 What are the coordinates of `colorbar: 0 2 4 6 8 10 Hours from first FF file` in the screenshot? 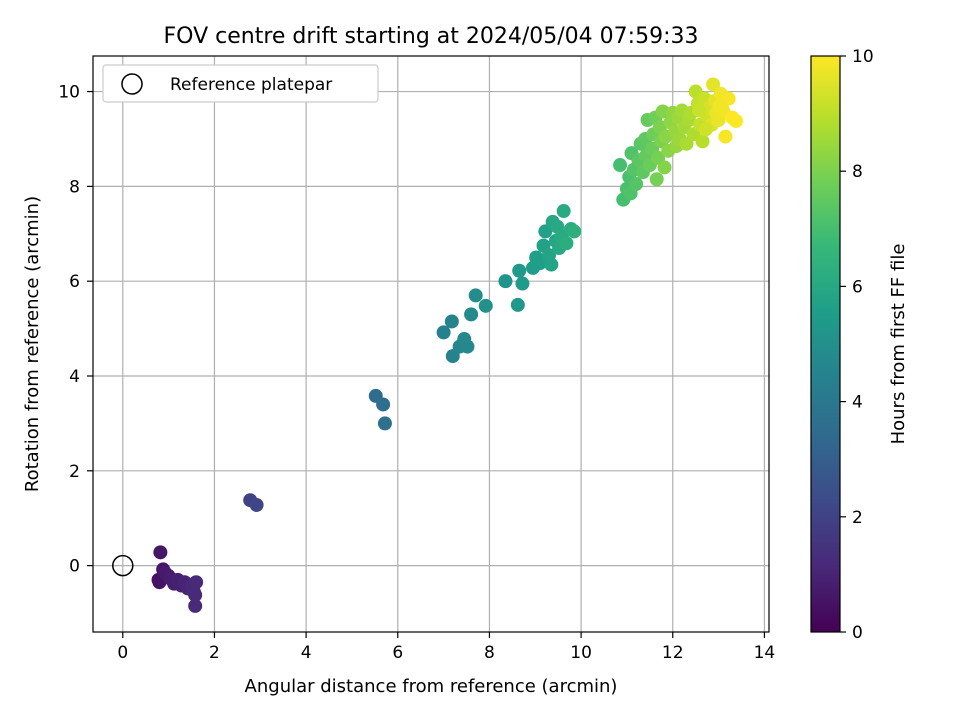 It's located at (859, 345).